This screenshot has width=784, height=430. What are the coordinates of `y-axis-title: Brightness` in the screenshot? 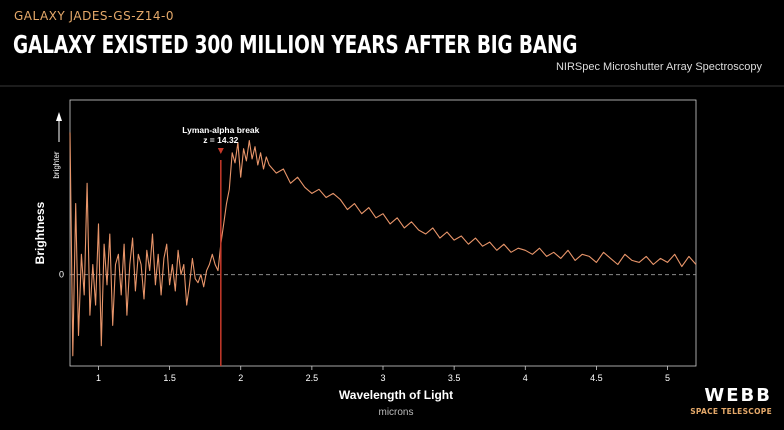 It's located at (40, 232).